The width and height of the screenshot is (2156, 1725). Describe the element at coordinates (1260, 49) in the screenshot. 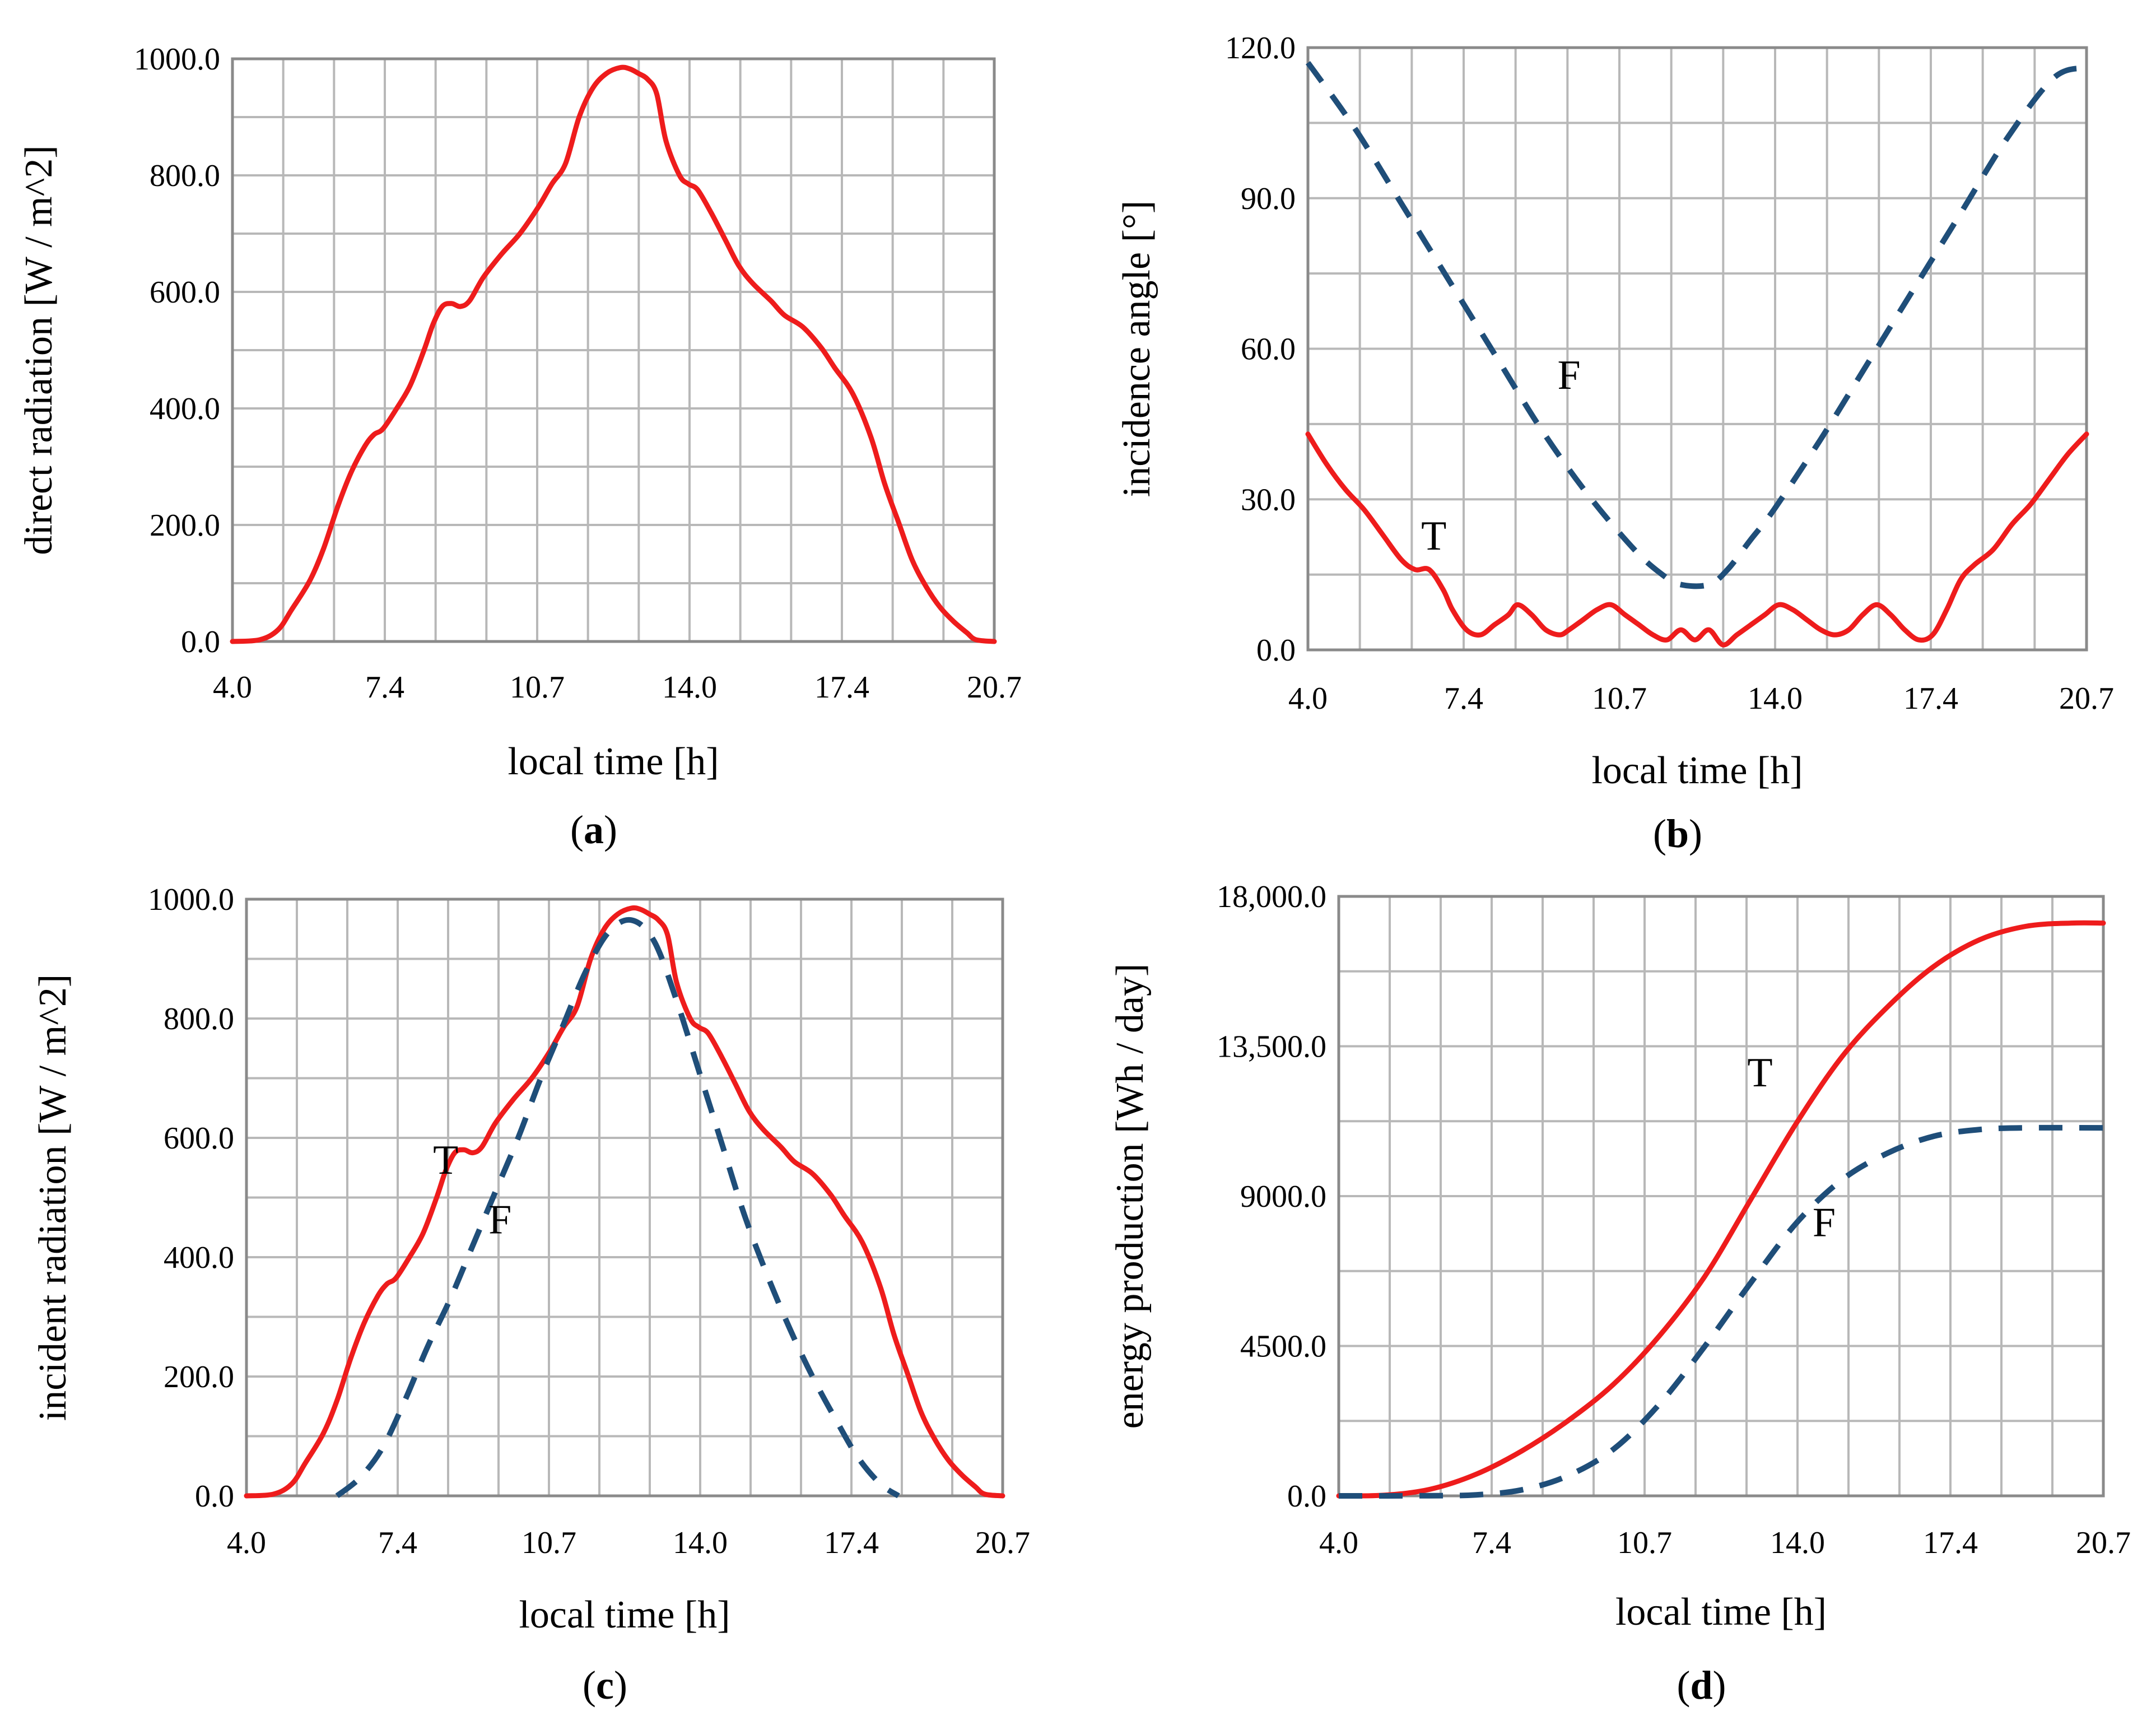

I see `y-tick-label: 120.0` at that location.